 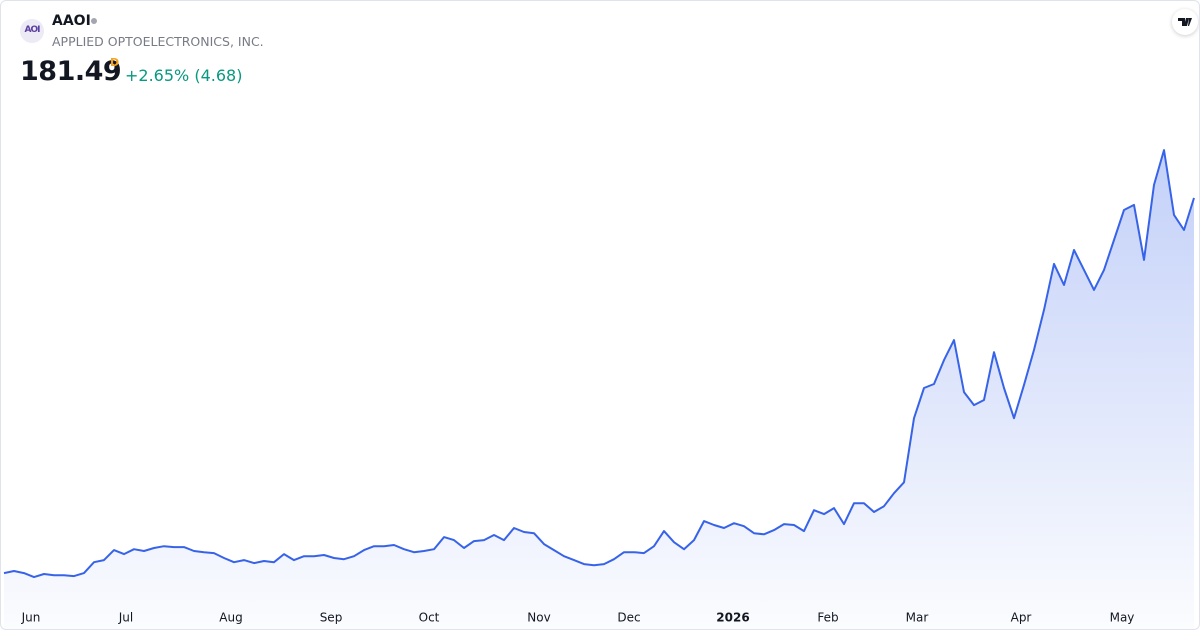 I want to click on logo-text: AOI, so click(x=32, y=30).